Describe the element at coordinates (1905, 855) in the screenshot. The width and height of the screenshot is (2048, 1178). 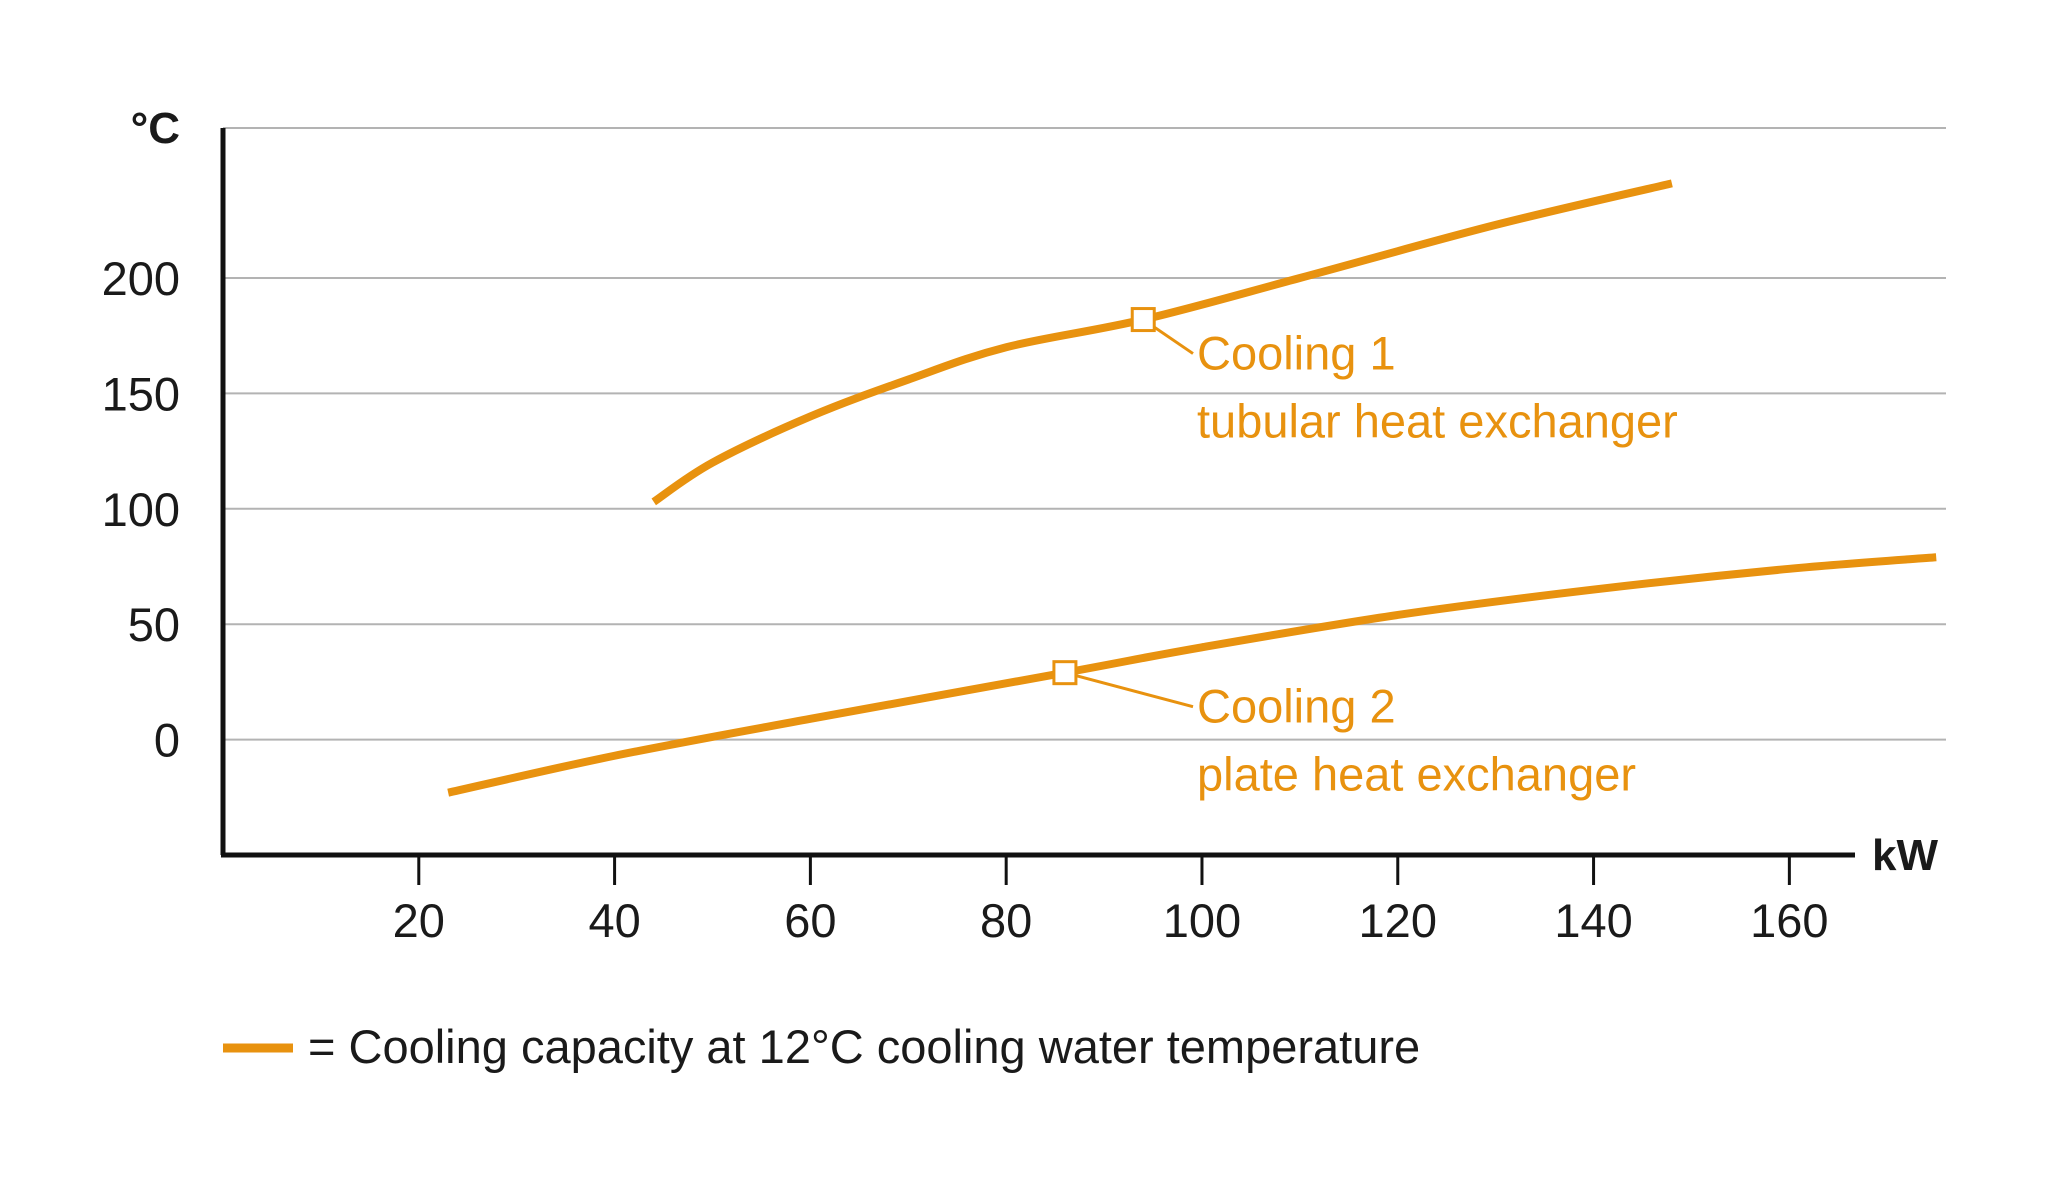
I see `x-axis-unit-label: kW` at that location.